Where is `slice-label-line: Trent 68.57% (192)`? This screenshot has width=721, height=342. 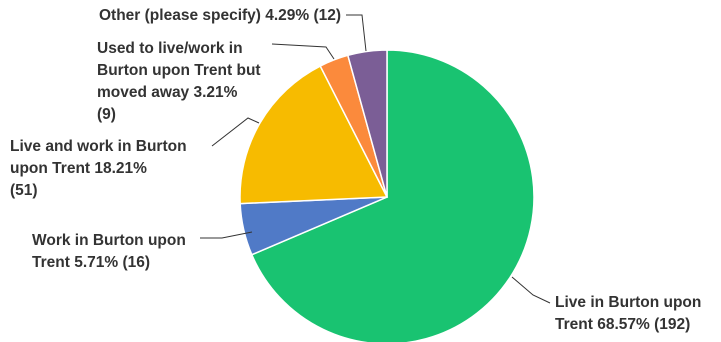 slice-label-line: Trent 68.57% (192) is located at coordinates (623, 324).